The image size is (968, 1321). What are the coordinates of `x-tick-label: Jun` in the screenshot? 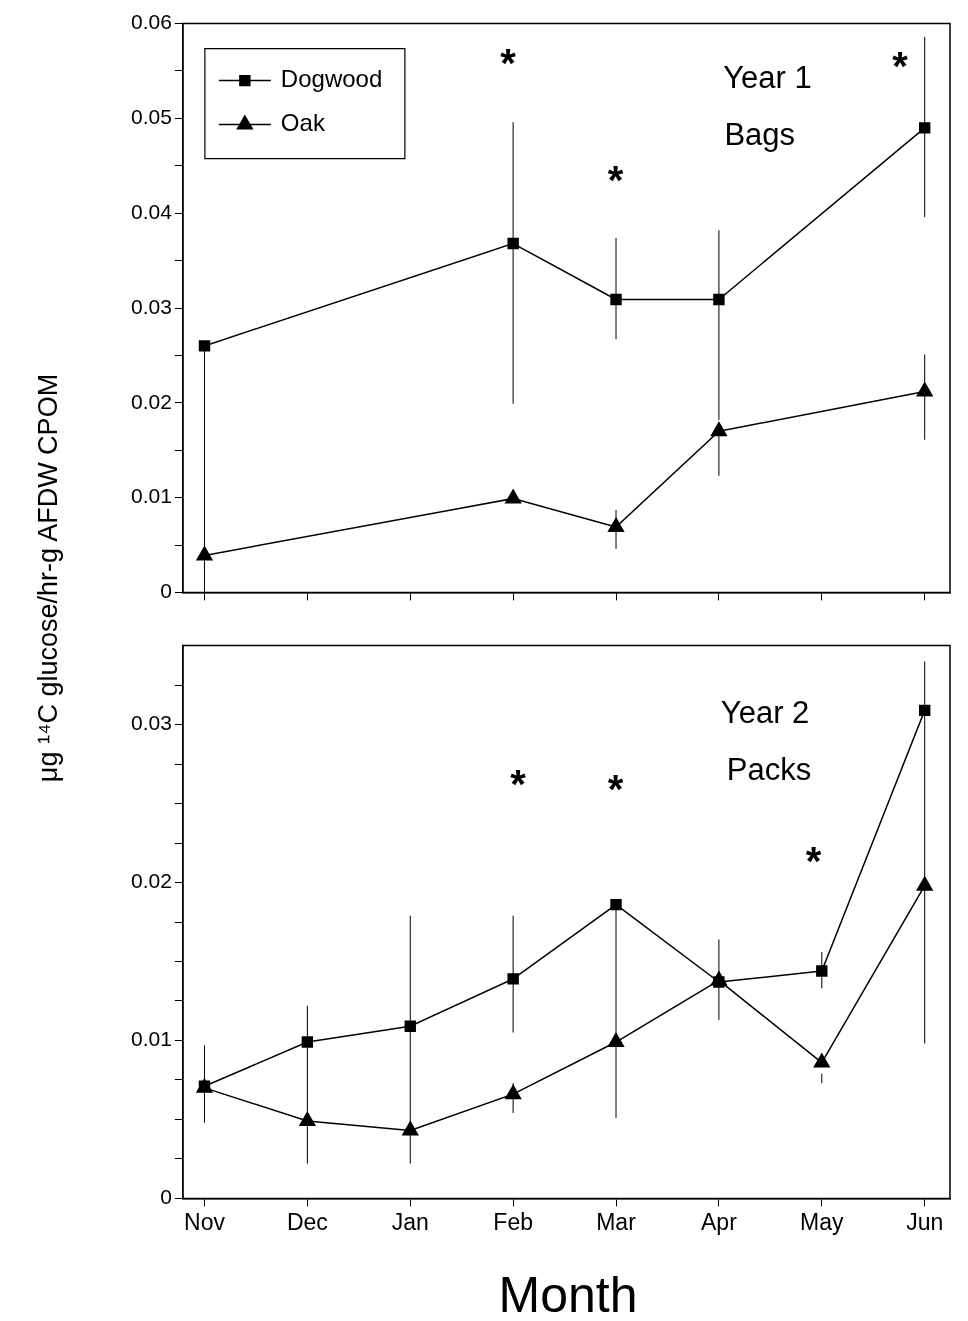 It's located at (925, 1221).